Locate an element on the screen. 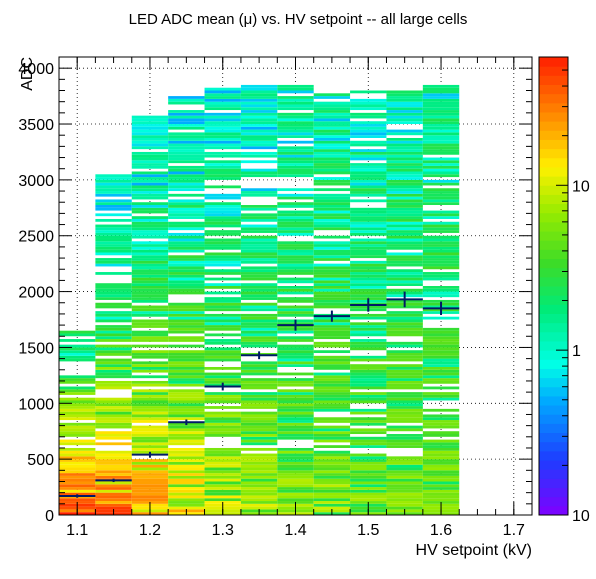  x-tick-label: 1.4 is located at coordinates (295, 530).